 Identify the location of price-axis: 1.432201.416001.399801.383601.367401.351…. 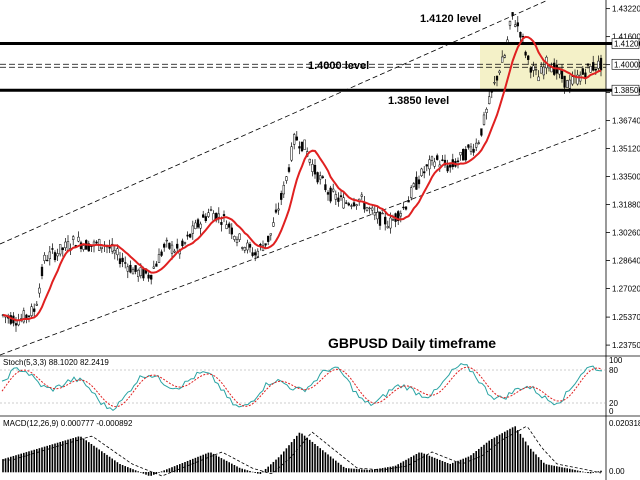
(623, 177).